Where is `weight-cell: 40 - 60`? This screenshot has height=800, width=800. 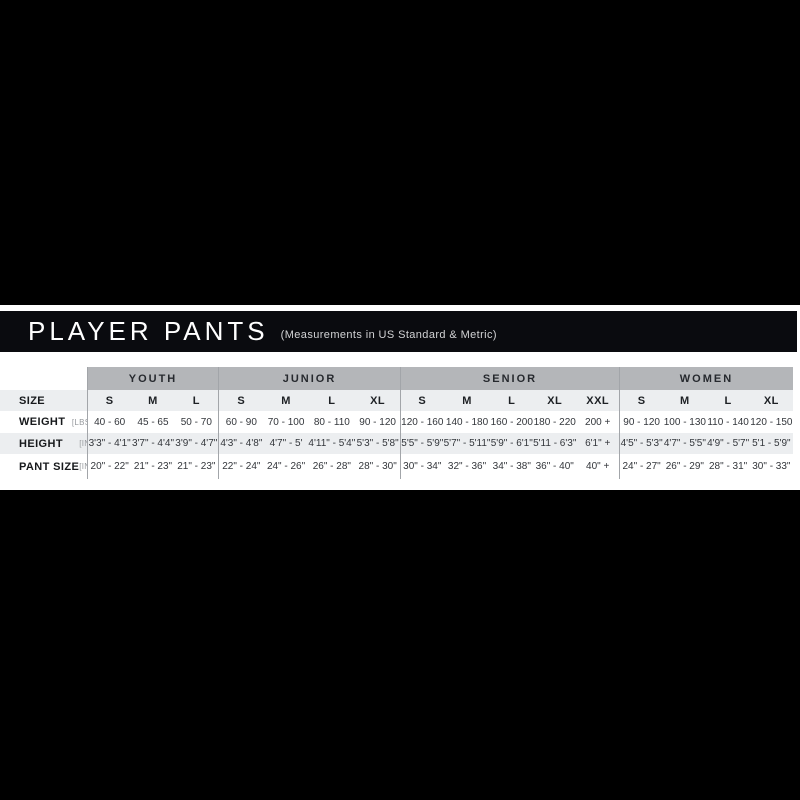
weight-cell: 40 - 60 is located at coordinates (110, 422).